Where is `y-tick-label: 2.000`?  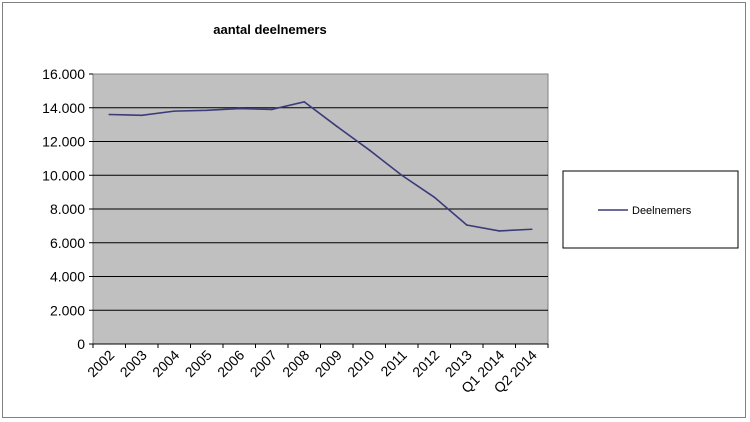
y-tick-label: 2.000 is located at coordinates (67, 310).